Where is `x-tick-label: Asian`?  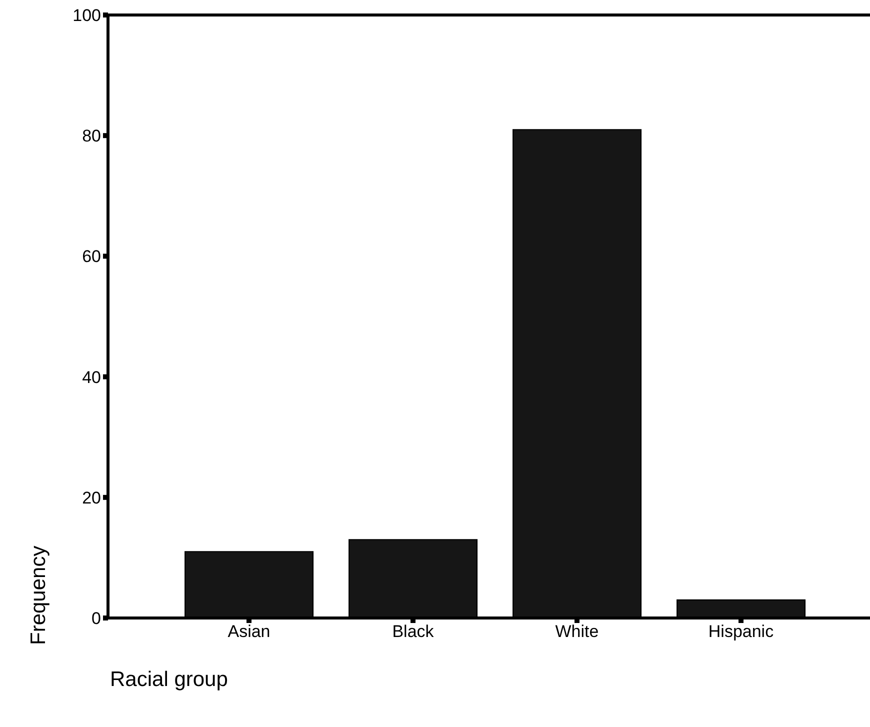
x-tick-label: Asian is located at coordinates (249, 632).